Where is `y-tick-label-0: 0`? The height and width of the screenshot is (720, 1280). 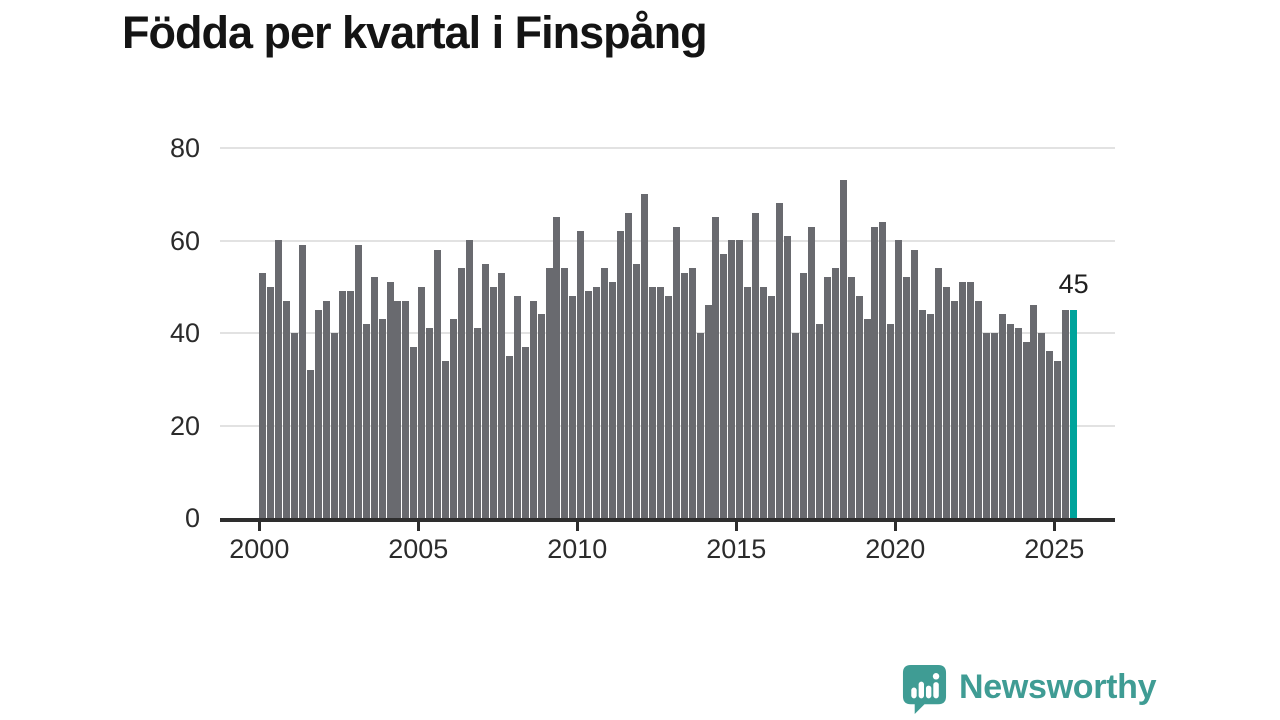 y-tick-label-0: 0 is located at coordinates (192, 518).